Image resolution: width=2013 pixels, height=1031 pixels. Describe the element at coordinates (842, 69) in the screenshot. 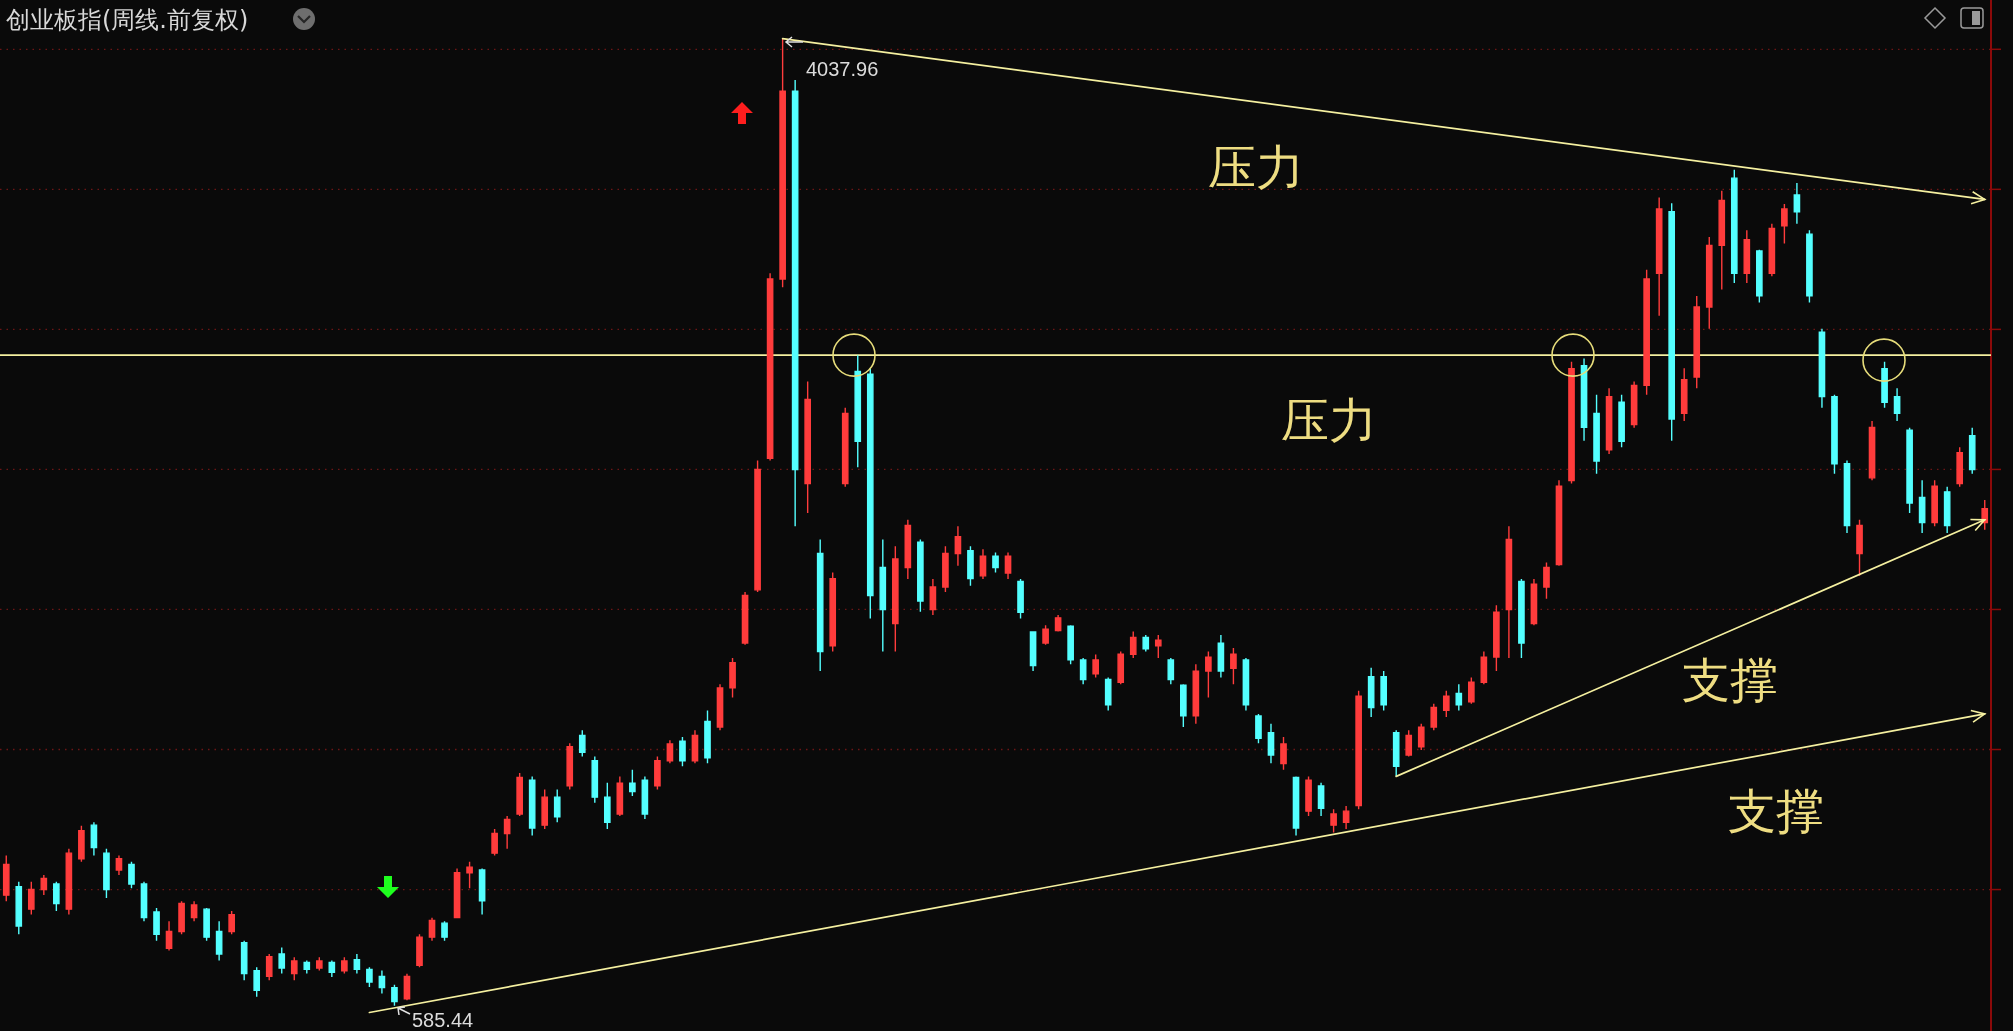

I see `annotation: 4037.96` at that location.